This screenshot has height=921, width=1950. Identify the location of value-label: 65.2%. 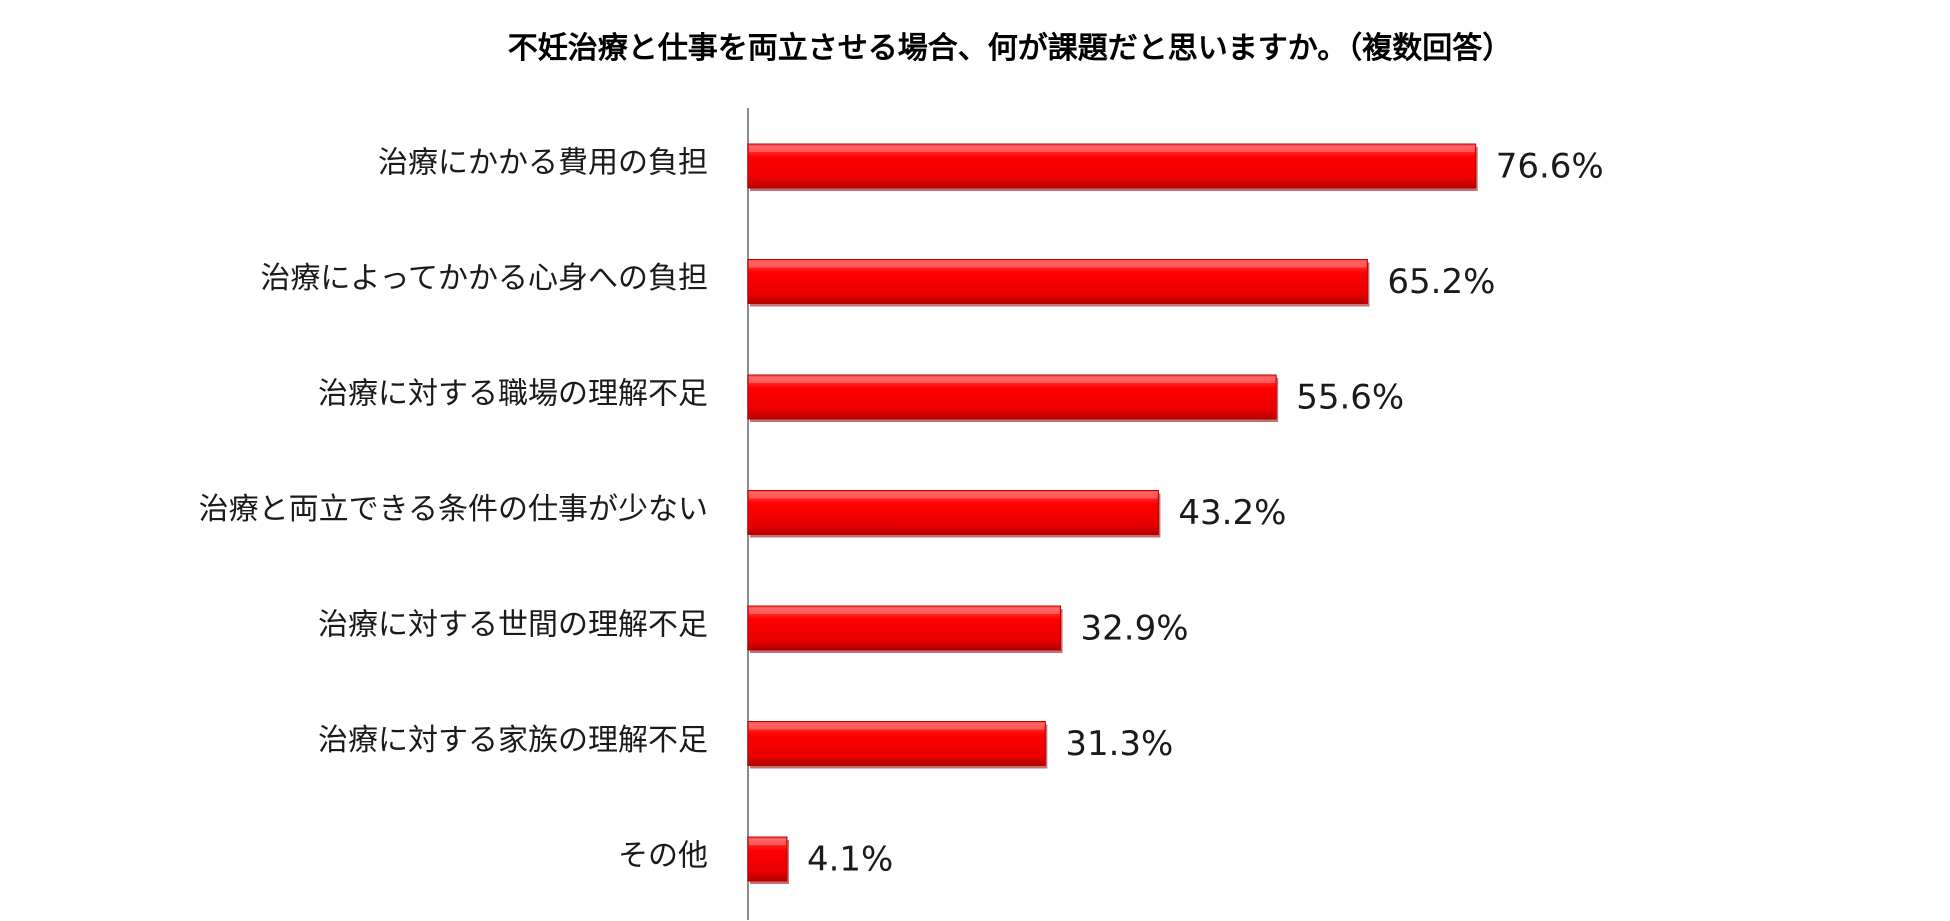
(1441, 282).